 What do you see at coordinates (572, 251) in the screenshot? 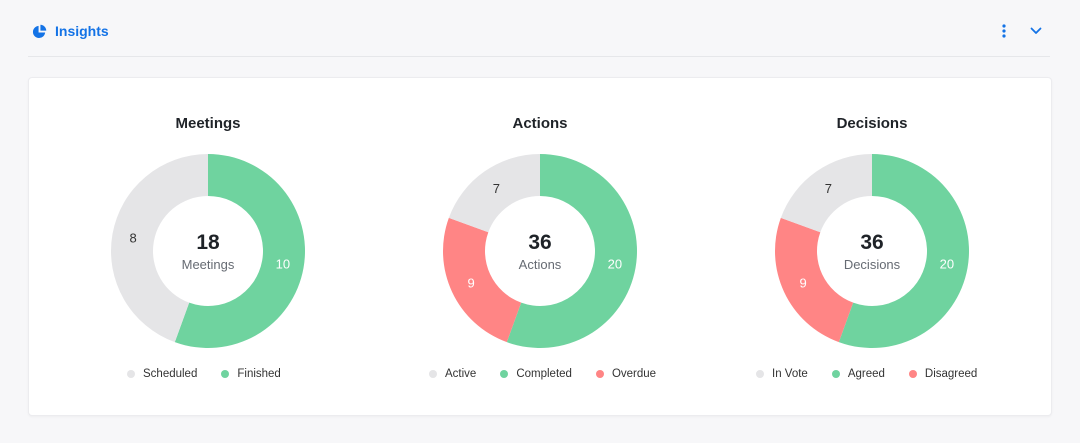
I see `slice-completed` at bounding box center [572, 251].